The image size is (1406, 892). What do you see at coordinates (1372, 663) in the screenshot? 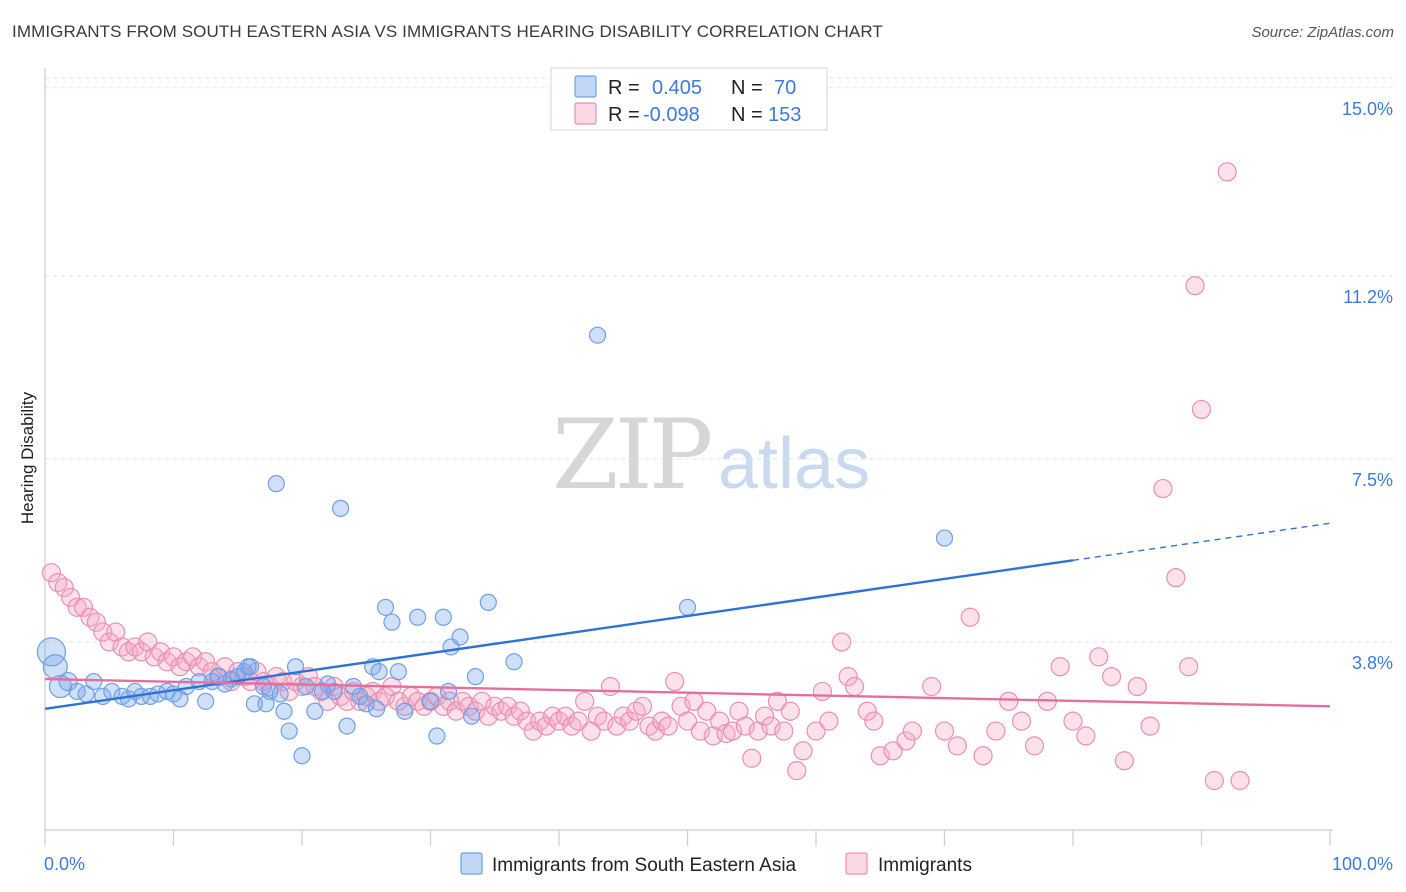
I see `y-tick-label-0: 3.8%` at bounding box center [1372, 663].